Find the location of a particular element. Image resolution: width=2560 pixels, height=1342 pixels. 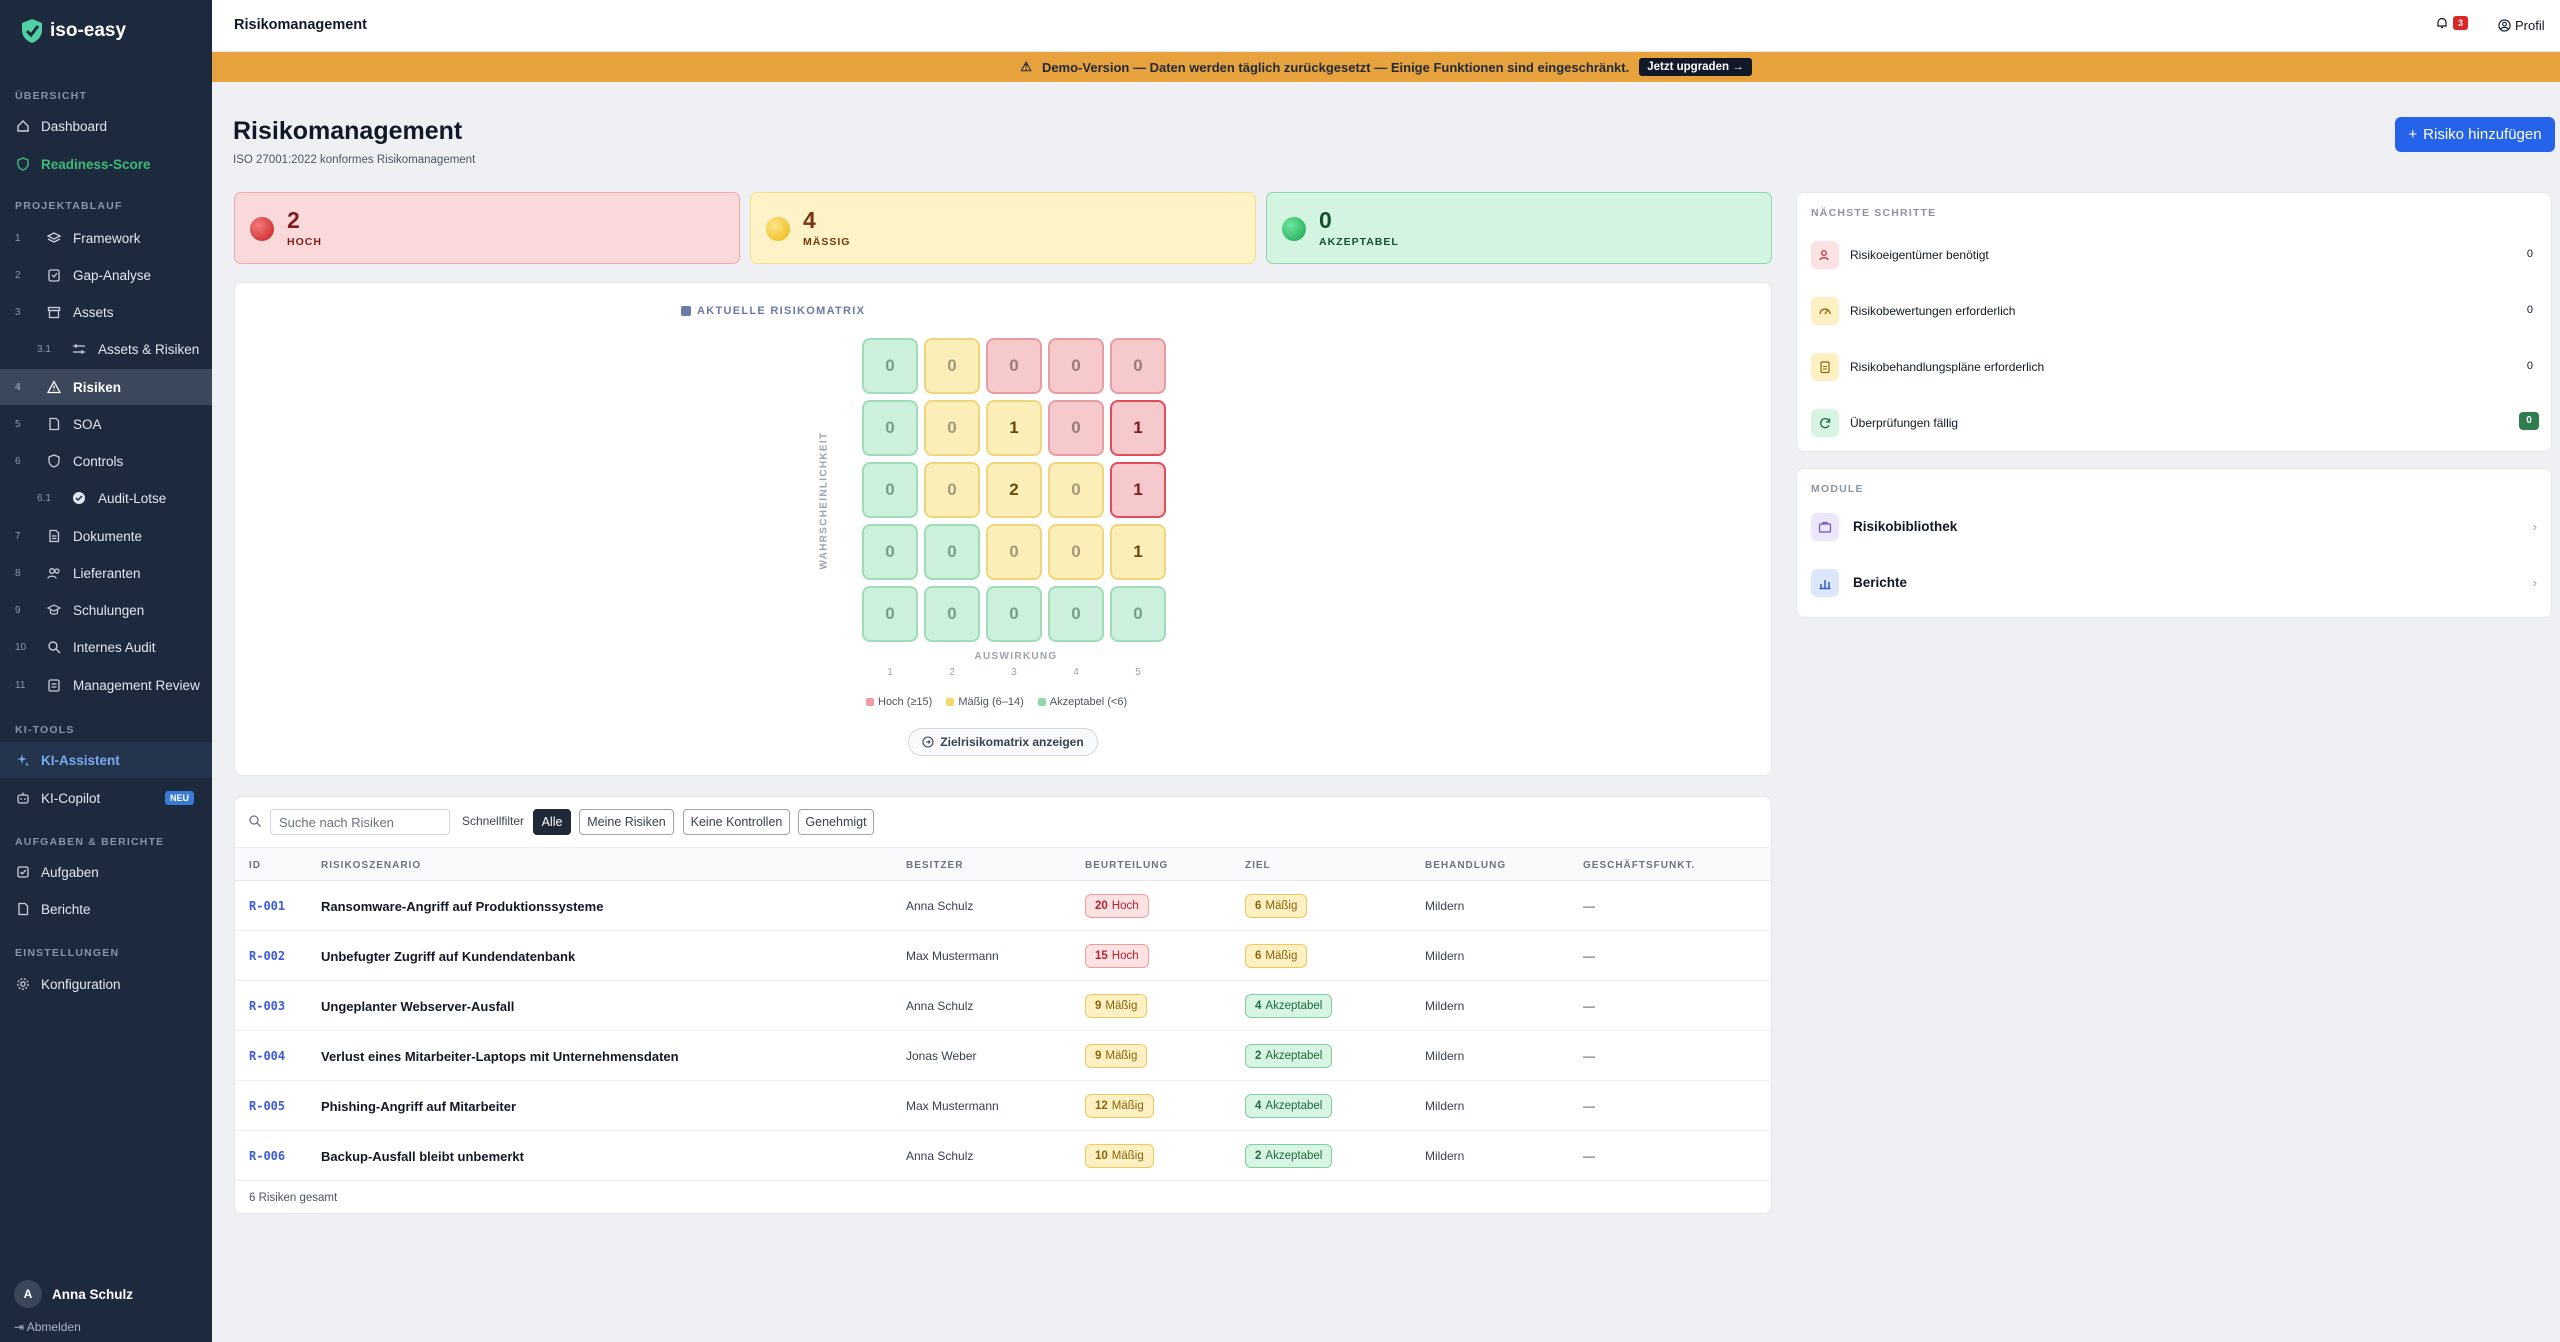

level-label: Mäßig is located at coordinates (1121, 1056).